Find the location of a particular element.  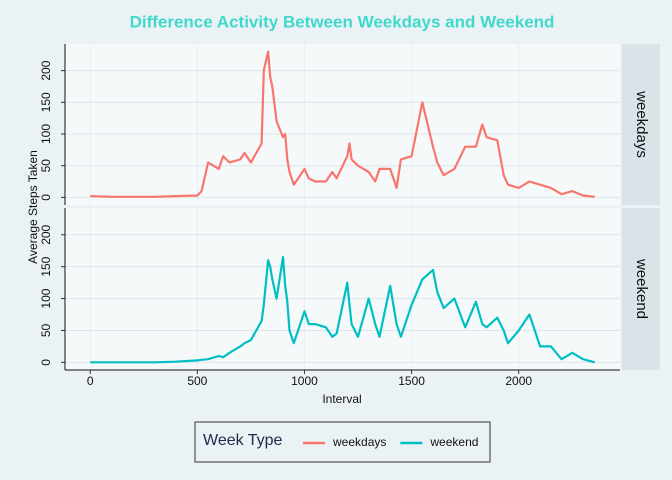

x-tick-label: 2000 is located at coordinates (518, 381).